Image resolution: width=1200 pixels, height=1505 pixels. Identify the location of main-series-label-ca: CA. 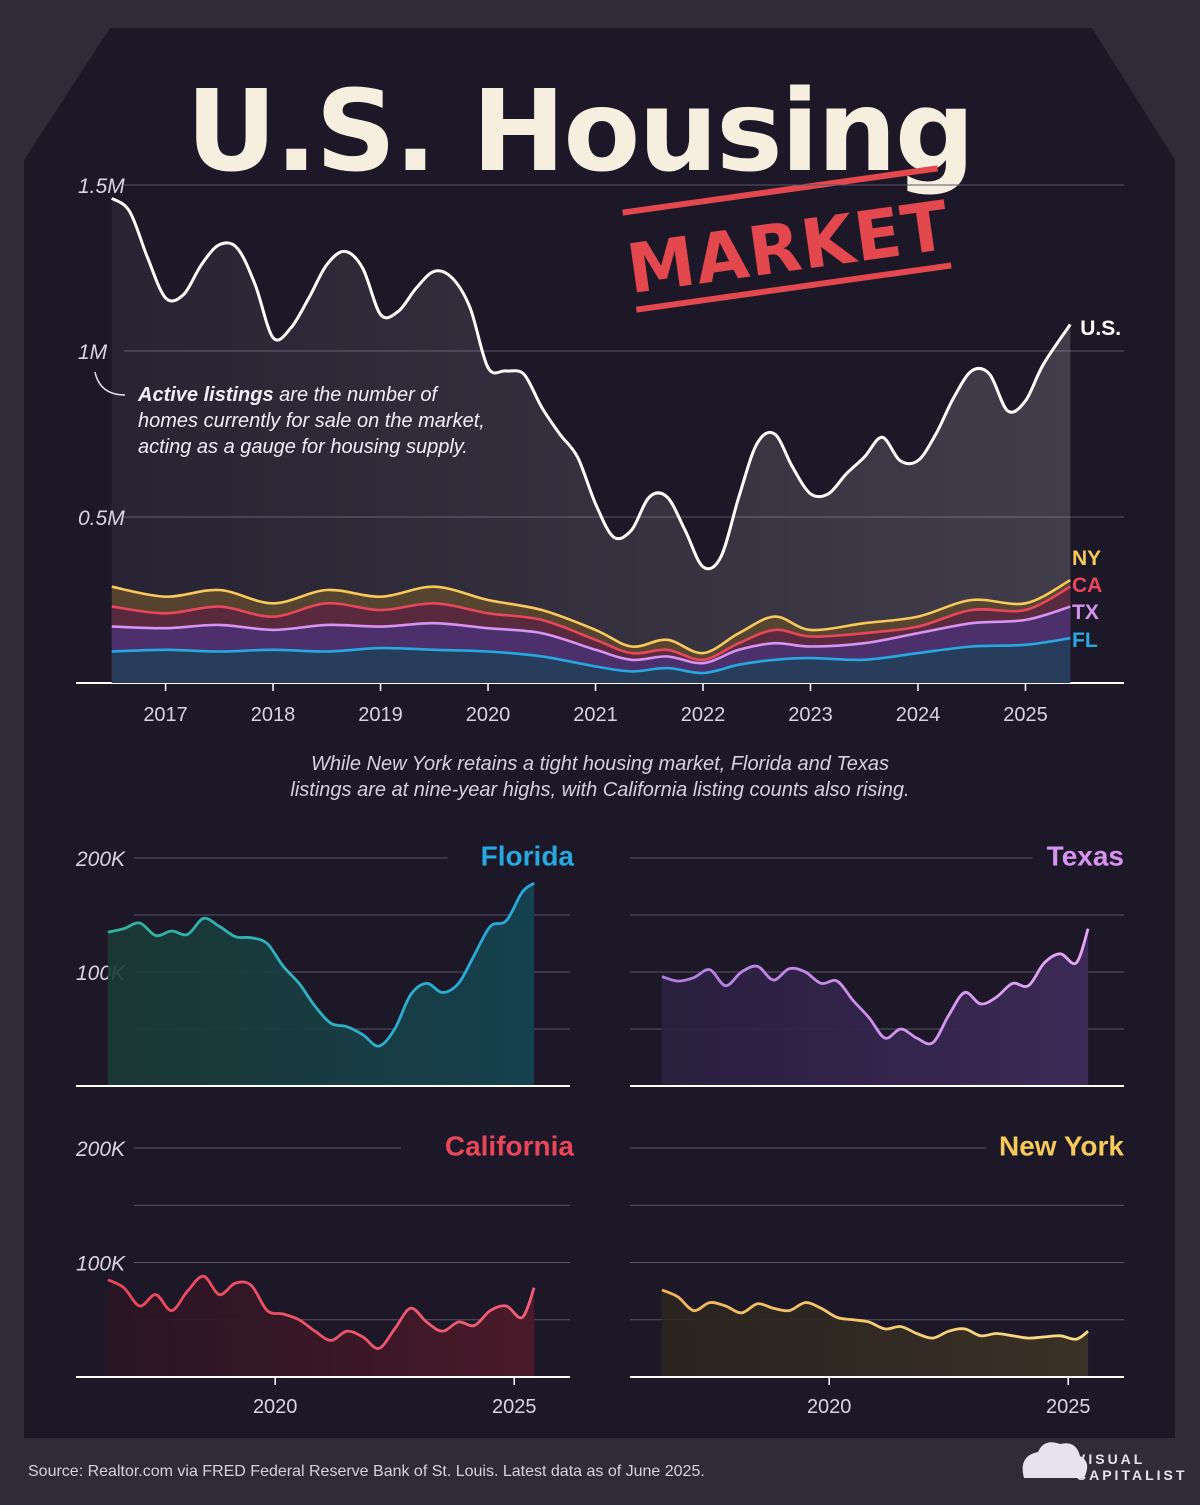
(1087, 585).